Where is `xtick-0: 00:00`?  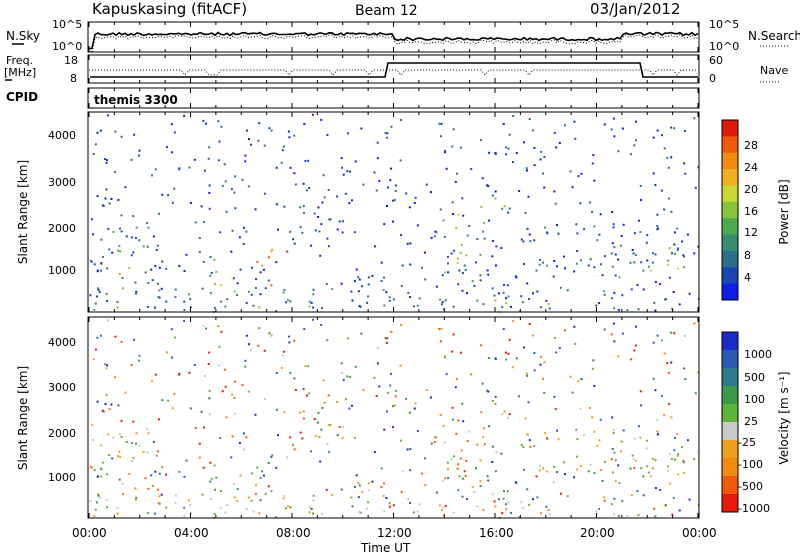
xtick-0: 00:00 is located at coordinates (89, 533).